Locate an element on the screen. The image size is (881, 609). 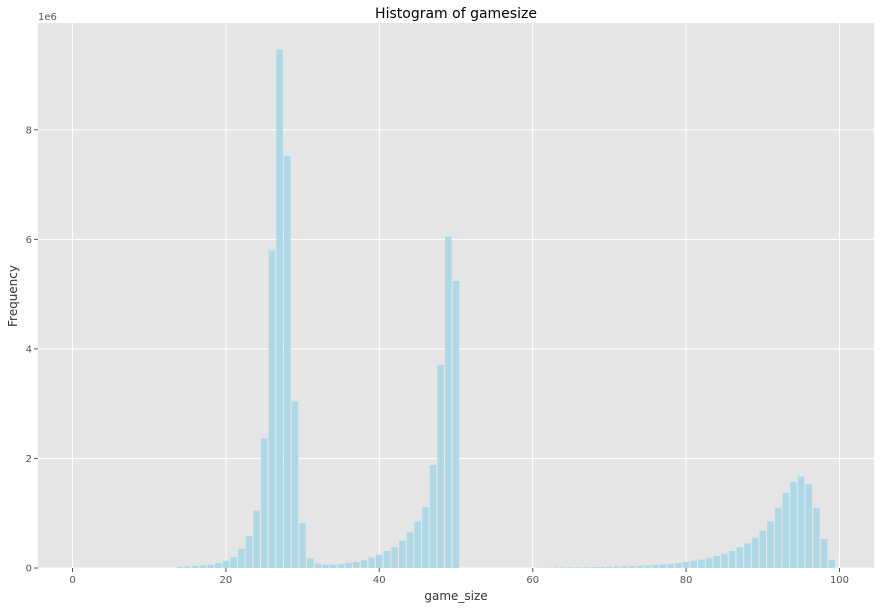
x-tick-label: 20 is located at coordinates (226, 580).